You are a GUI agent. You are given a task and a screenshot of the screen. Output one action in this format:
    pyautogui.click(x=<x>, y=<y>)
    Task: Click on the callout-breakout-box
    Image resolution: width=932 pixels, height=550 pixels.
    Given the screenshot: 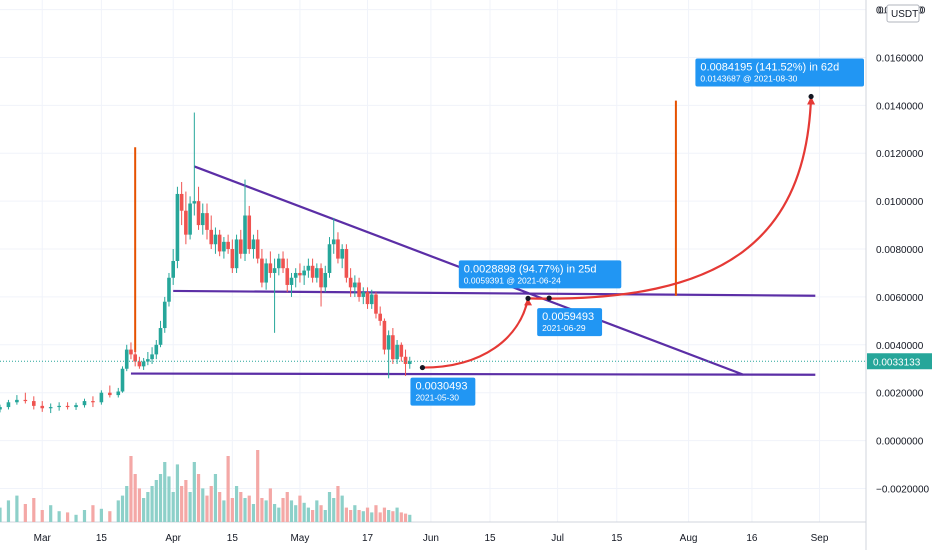 What is the action you would take?
    pyautogui.click(x=570, y=322)
    